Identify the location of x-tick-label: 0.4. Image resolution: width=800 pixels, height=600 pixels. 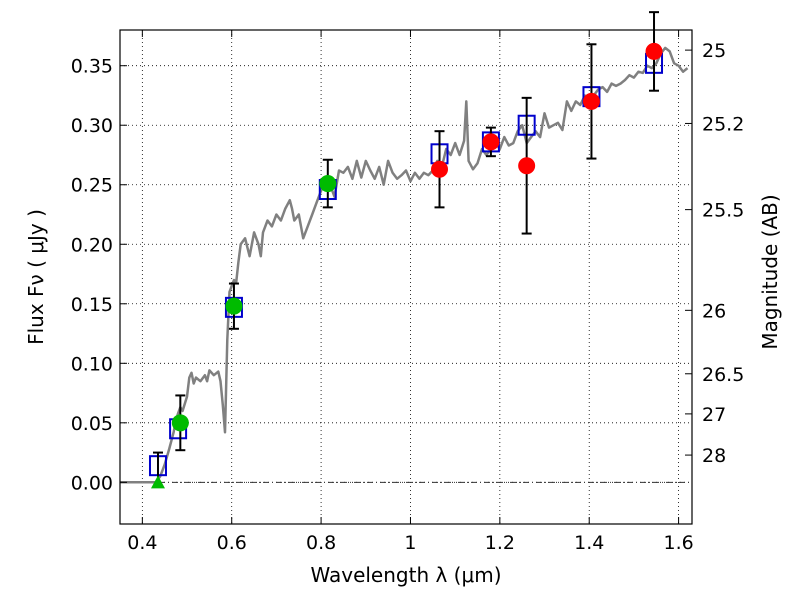
(142, 543).